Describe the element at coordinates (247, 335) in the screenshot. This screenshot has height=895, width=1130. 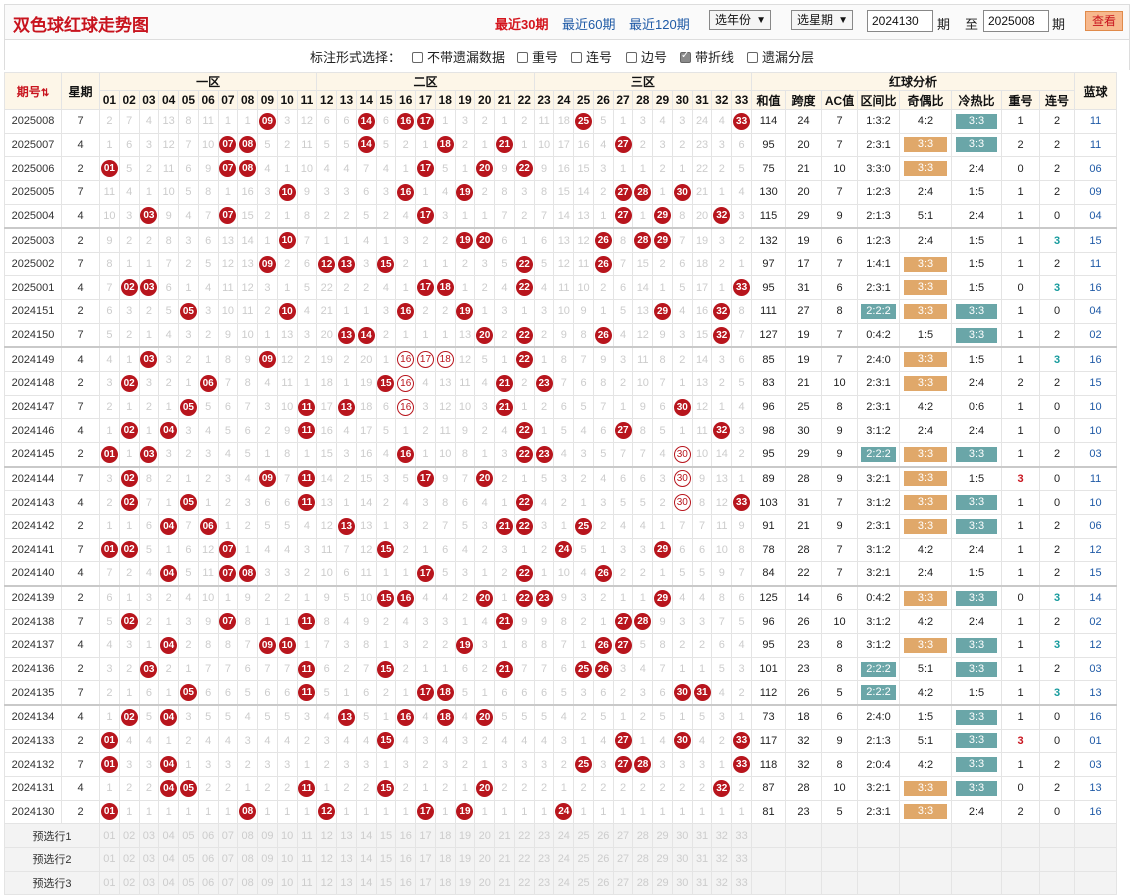
I see `num-cell: 10` at that location.